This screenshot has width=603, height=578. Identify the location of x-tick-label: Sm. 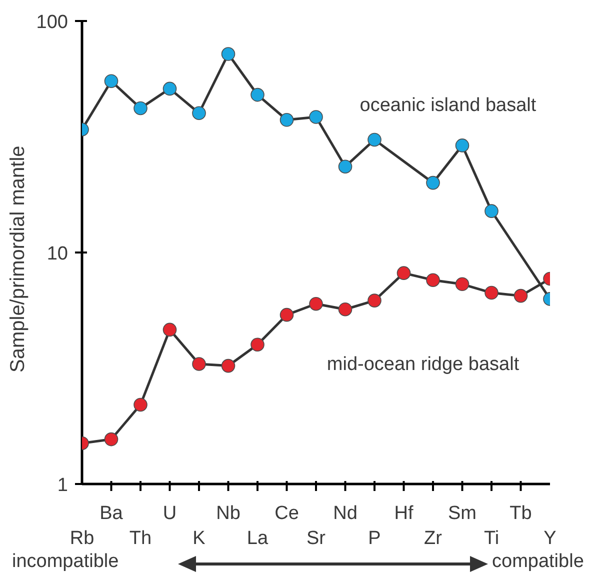
(462, 513).